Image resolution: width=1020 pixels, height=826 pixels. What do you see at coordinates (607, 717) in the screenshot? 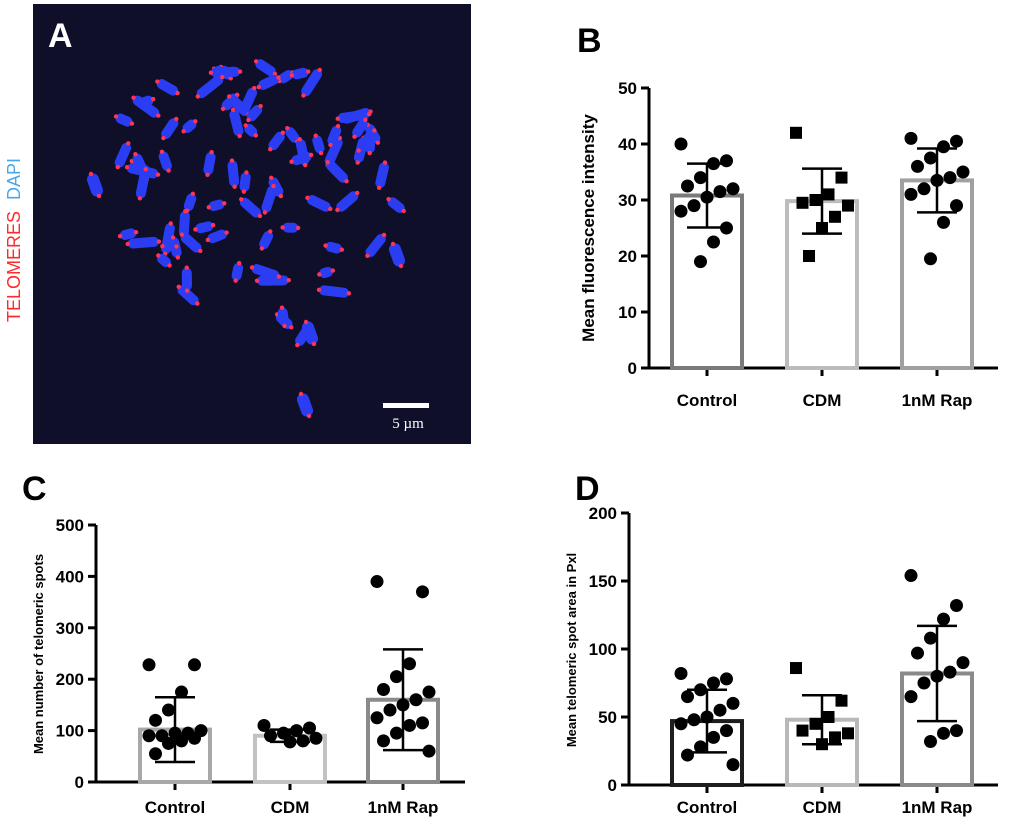
I see `y-tick-label: 50` at bounding box center [607, 717].